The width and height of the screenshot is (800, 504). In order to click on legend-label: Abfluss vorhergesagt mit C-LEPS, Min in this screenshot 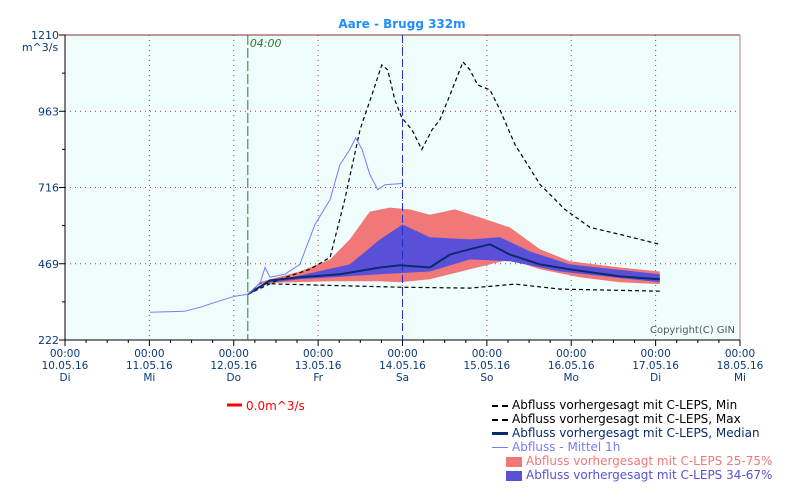, I will do `click(625, 405)`.